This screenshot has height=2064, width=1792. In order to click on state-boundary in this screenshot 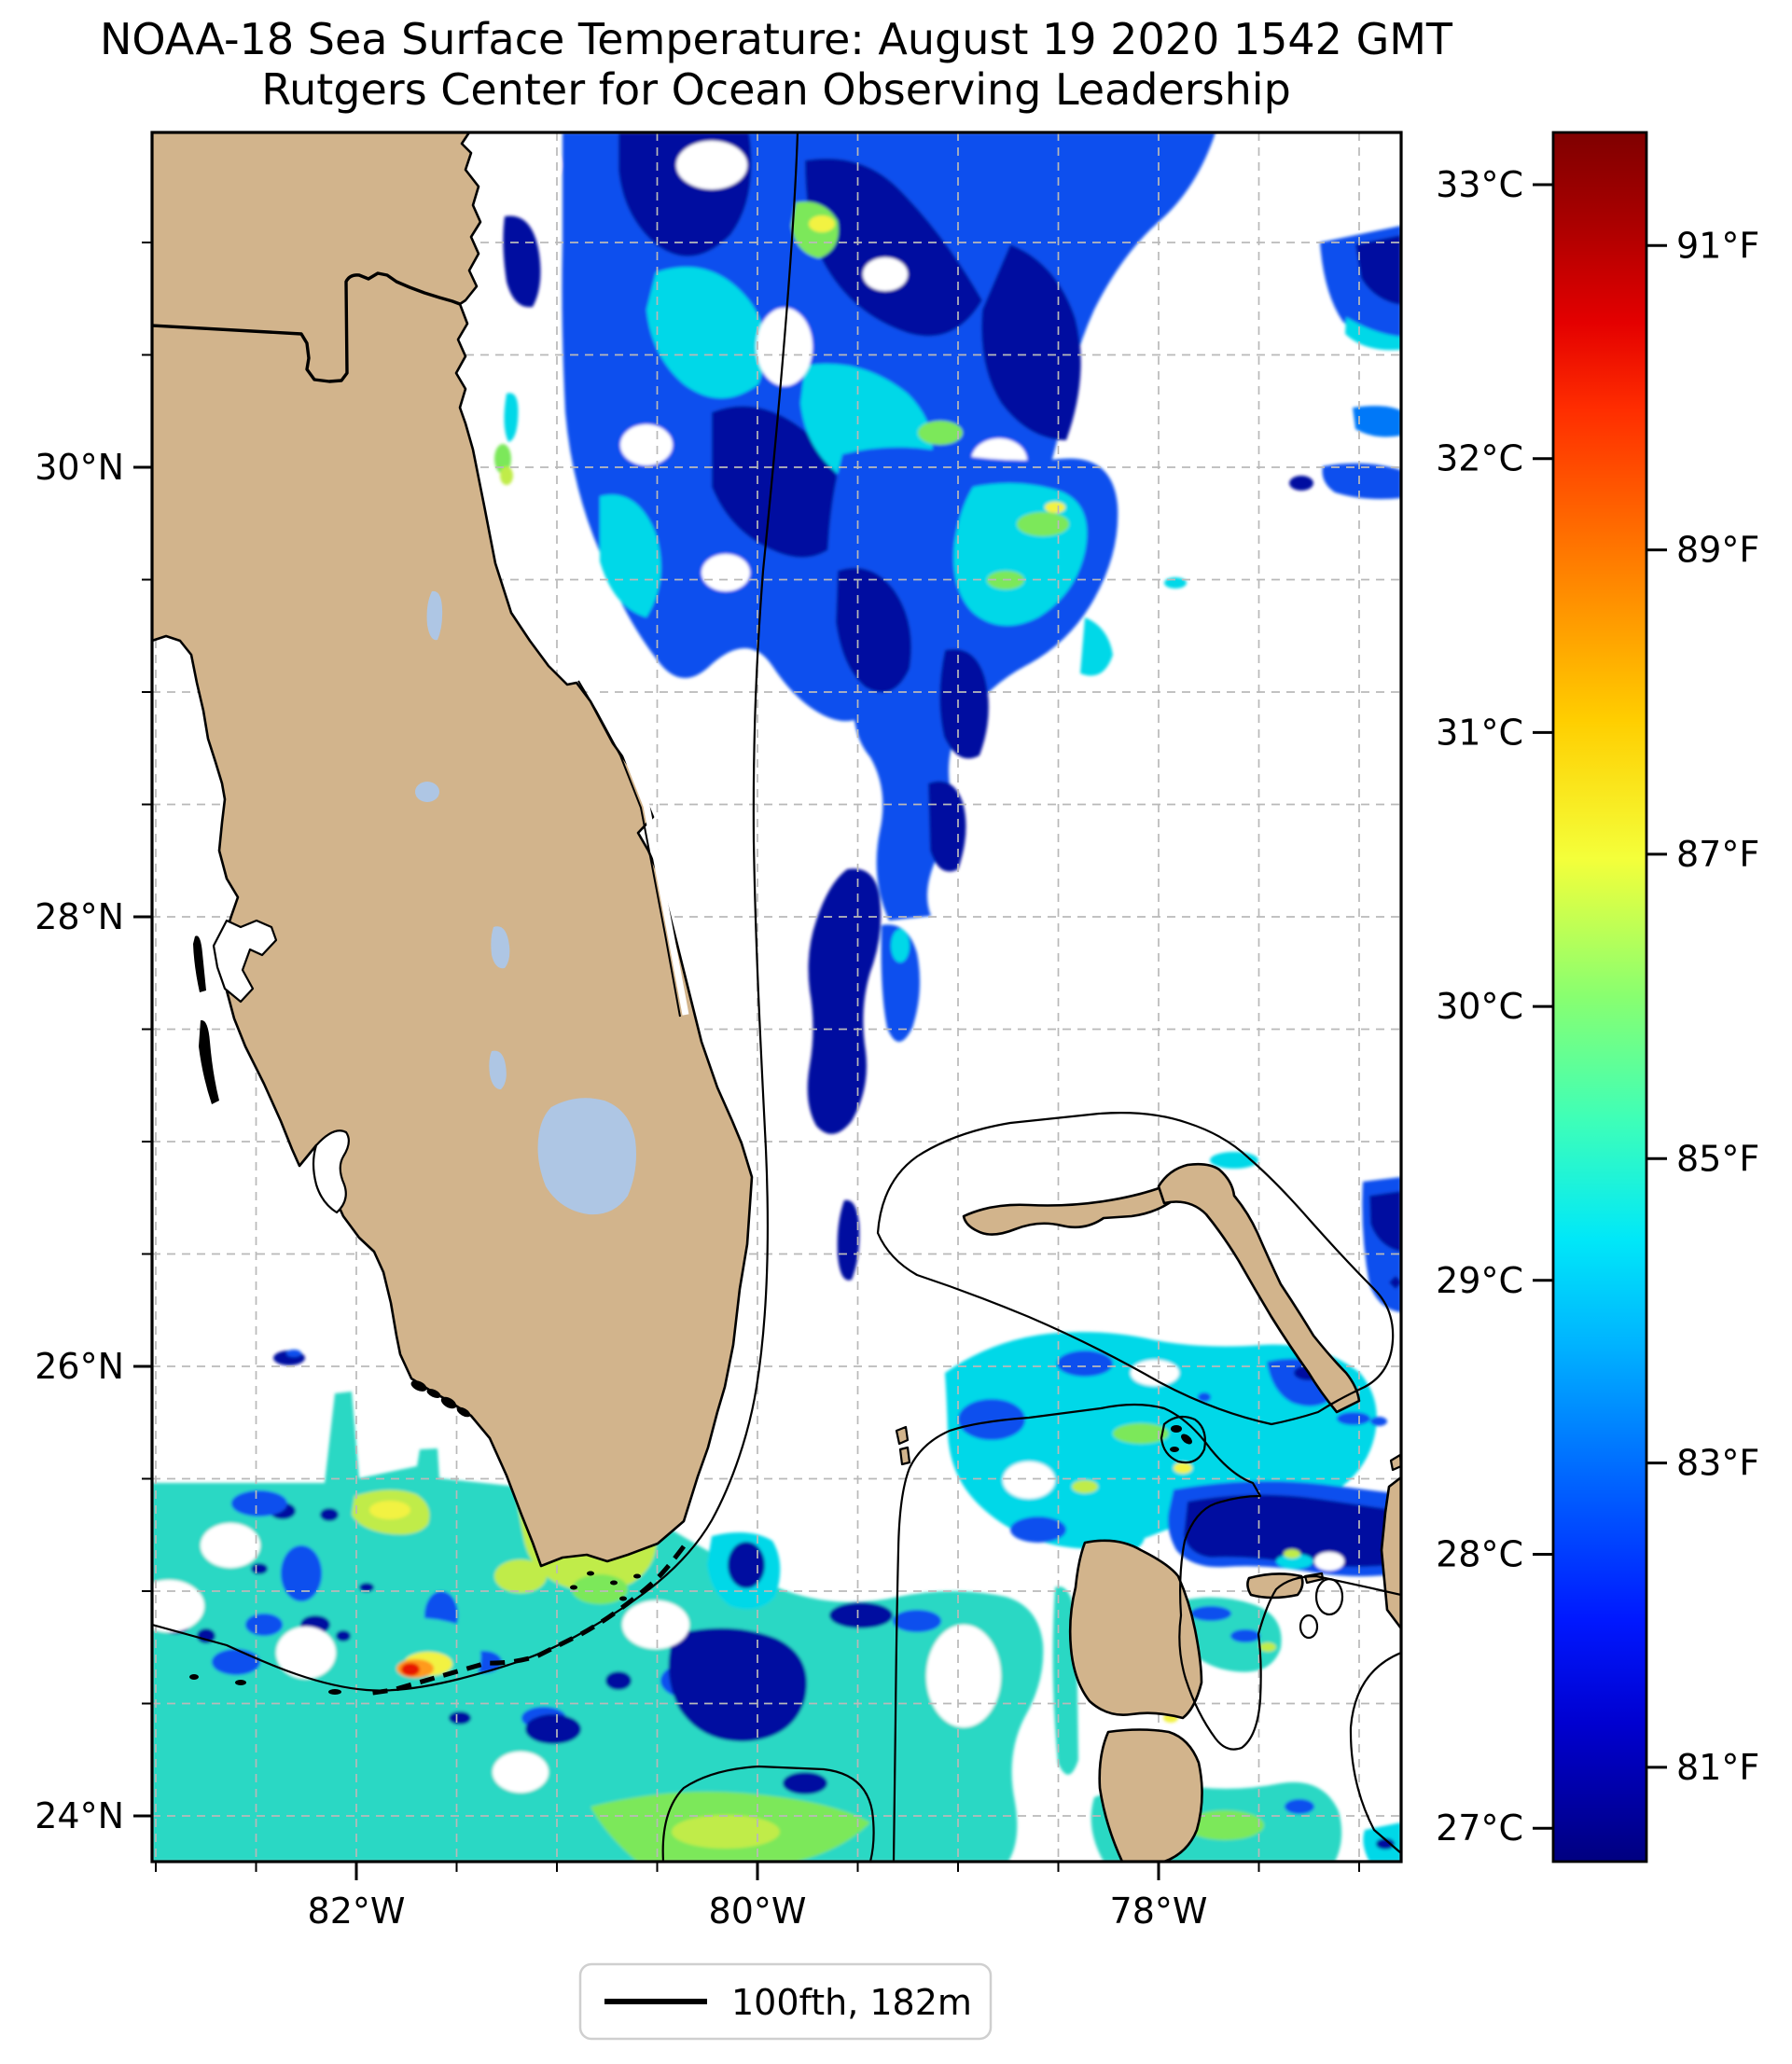, I will do `click(307, 327)`.